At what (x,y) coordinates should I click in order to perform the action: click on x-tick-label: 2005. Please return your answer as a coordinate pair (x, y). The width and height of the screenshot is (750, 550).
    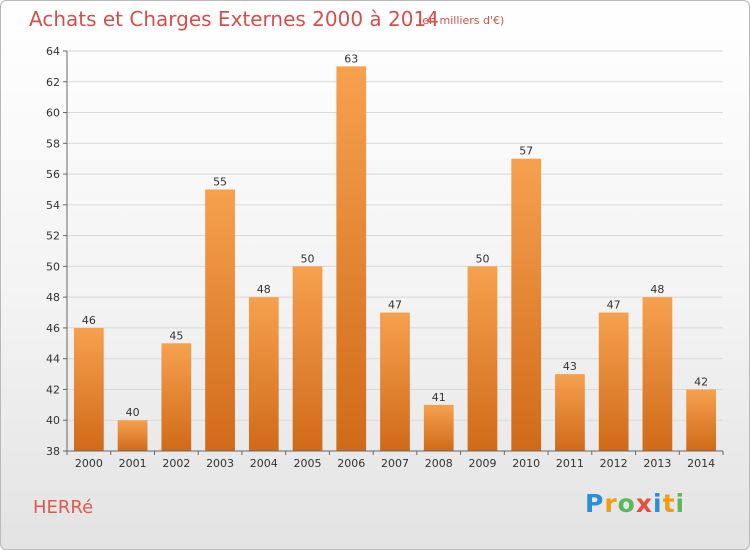
    Looking at the image, I should click on (308, 463).